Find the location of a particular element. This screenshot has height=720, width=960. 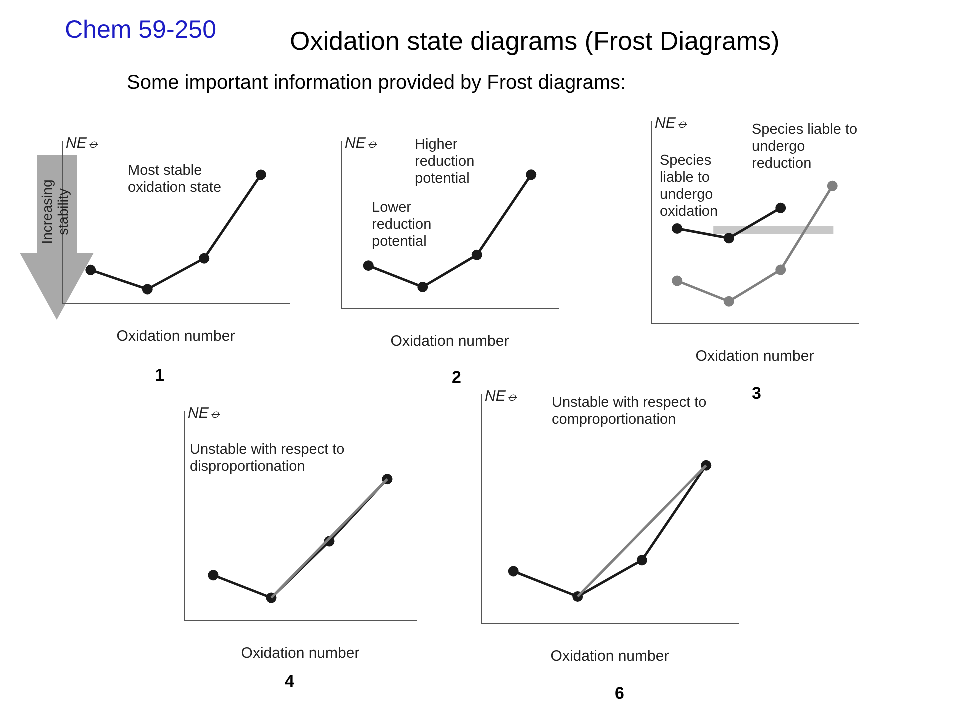

annotation: Higher reduction potential is located at coordinates (445, 162).